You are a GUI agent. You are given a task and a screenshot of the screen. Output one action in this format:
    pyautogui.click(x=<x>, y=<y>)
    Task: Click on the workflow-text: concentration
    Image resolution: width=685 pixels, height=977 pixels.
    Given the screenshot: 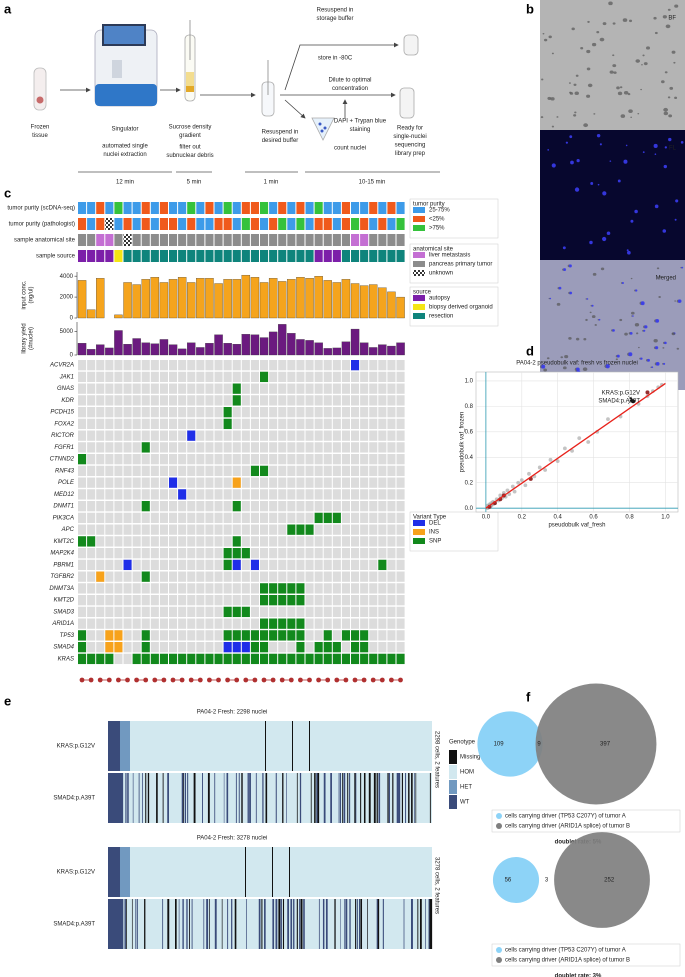 What is the action you would take?
    pyautogui.click(x=350, y=89)
    